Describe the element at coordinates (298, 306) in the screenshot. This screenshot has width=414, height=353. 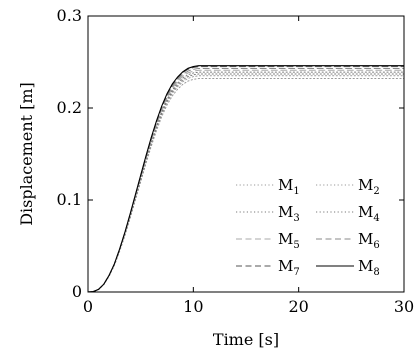
I see `x-tick-label: 20` at that location.